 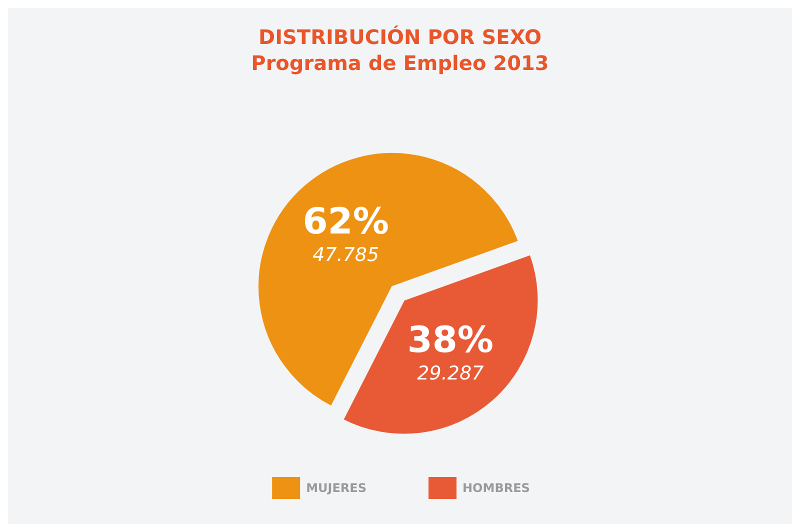 I want to click on chart-title: DISTRIBUCIÓN POR SEXO, so click(x=400, y=37).